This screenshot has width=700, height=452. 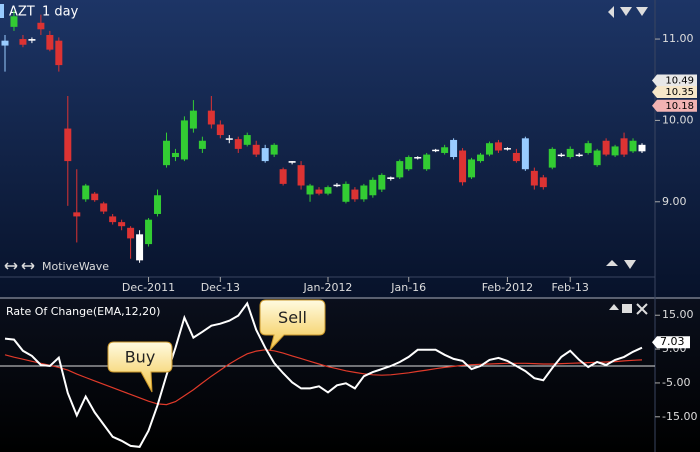 What do you see at coordinates (676, 382) in the screenshot?
I see `y-tick-label: -5.00` at bounding box center [676, 382].